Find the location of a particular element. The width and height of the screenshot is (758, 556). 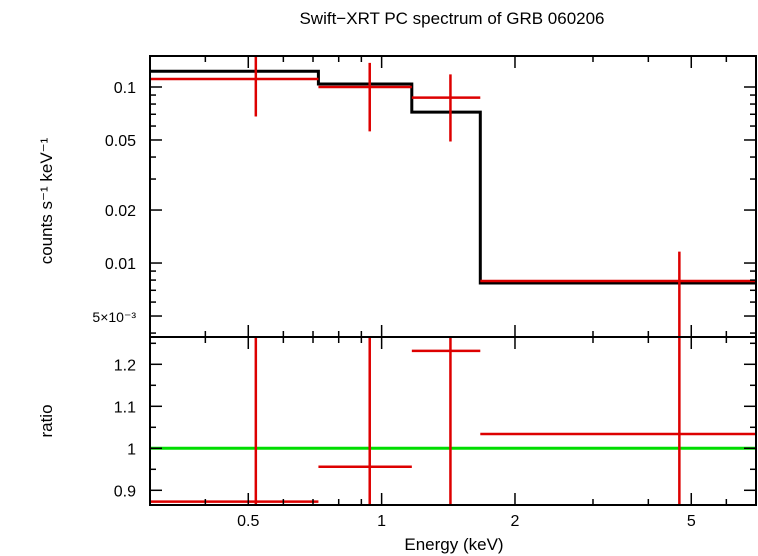

x-tick-label: 1 is located at coordinates (381, 521).